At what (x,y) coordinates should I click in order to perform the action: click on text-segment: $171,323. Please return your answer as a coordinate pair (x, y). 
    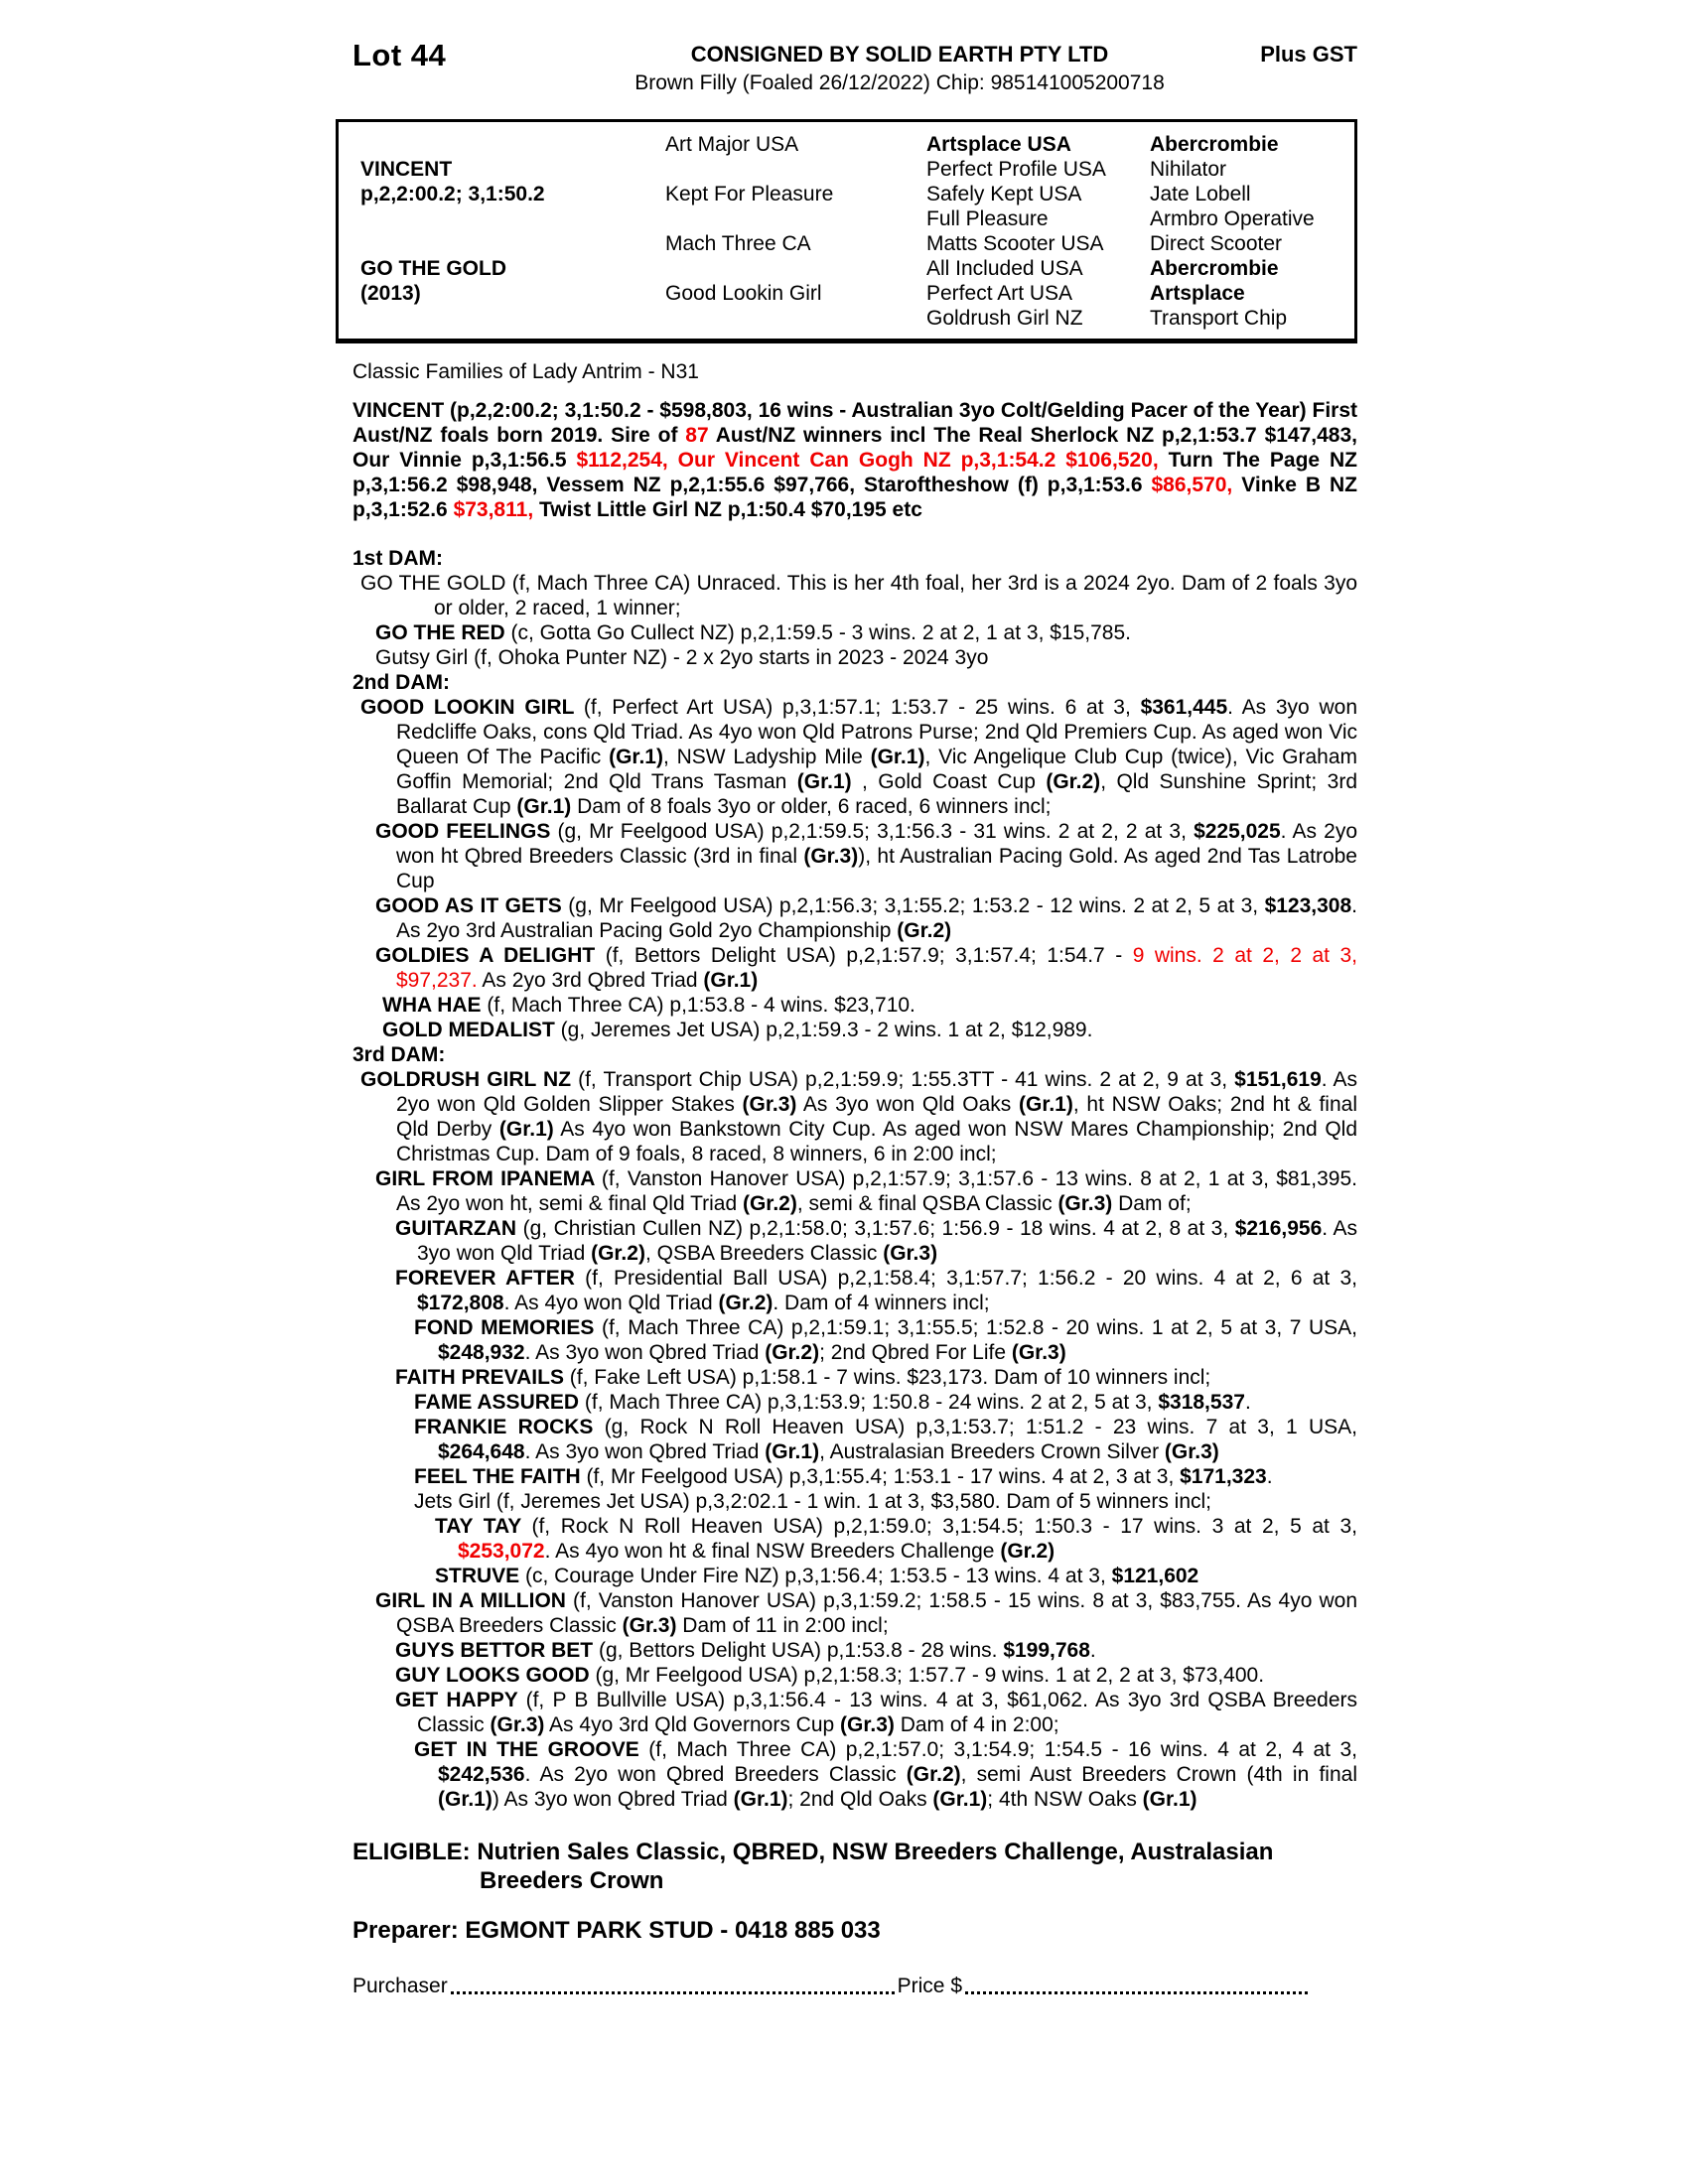
    Looking at the image, I should click on (1223, 1476).